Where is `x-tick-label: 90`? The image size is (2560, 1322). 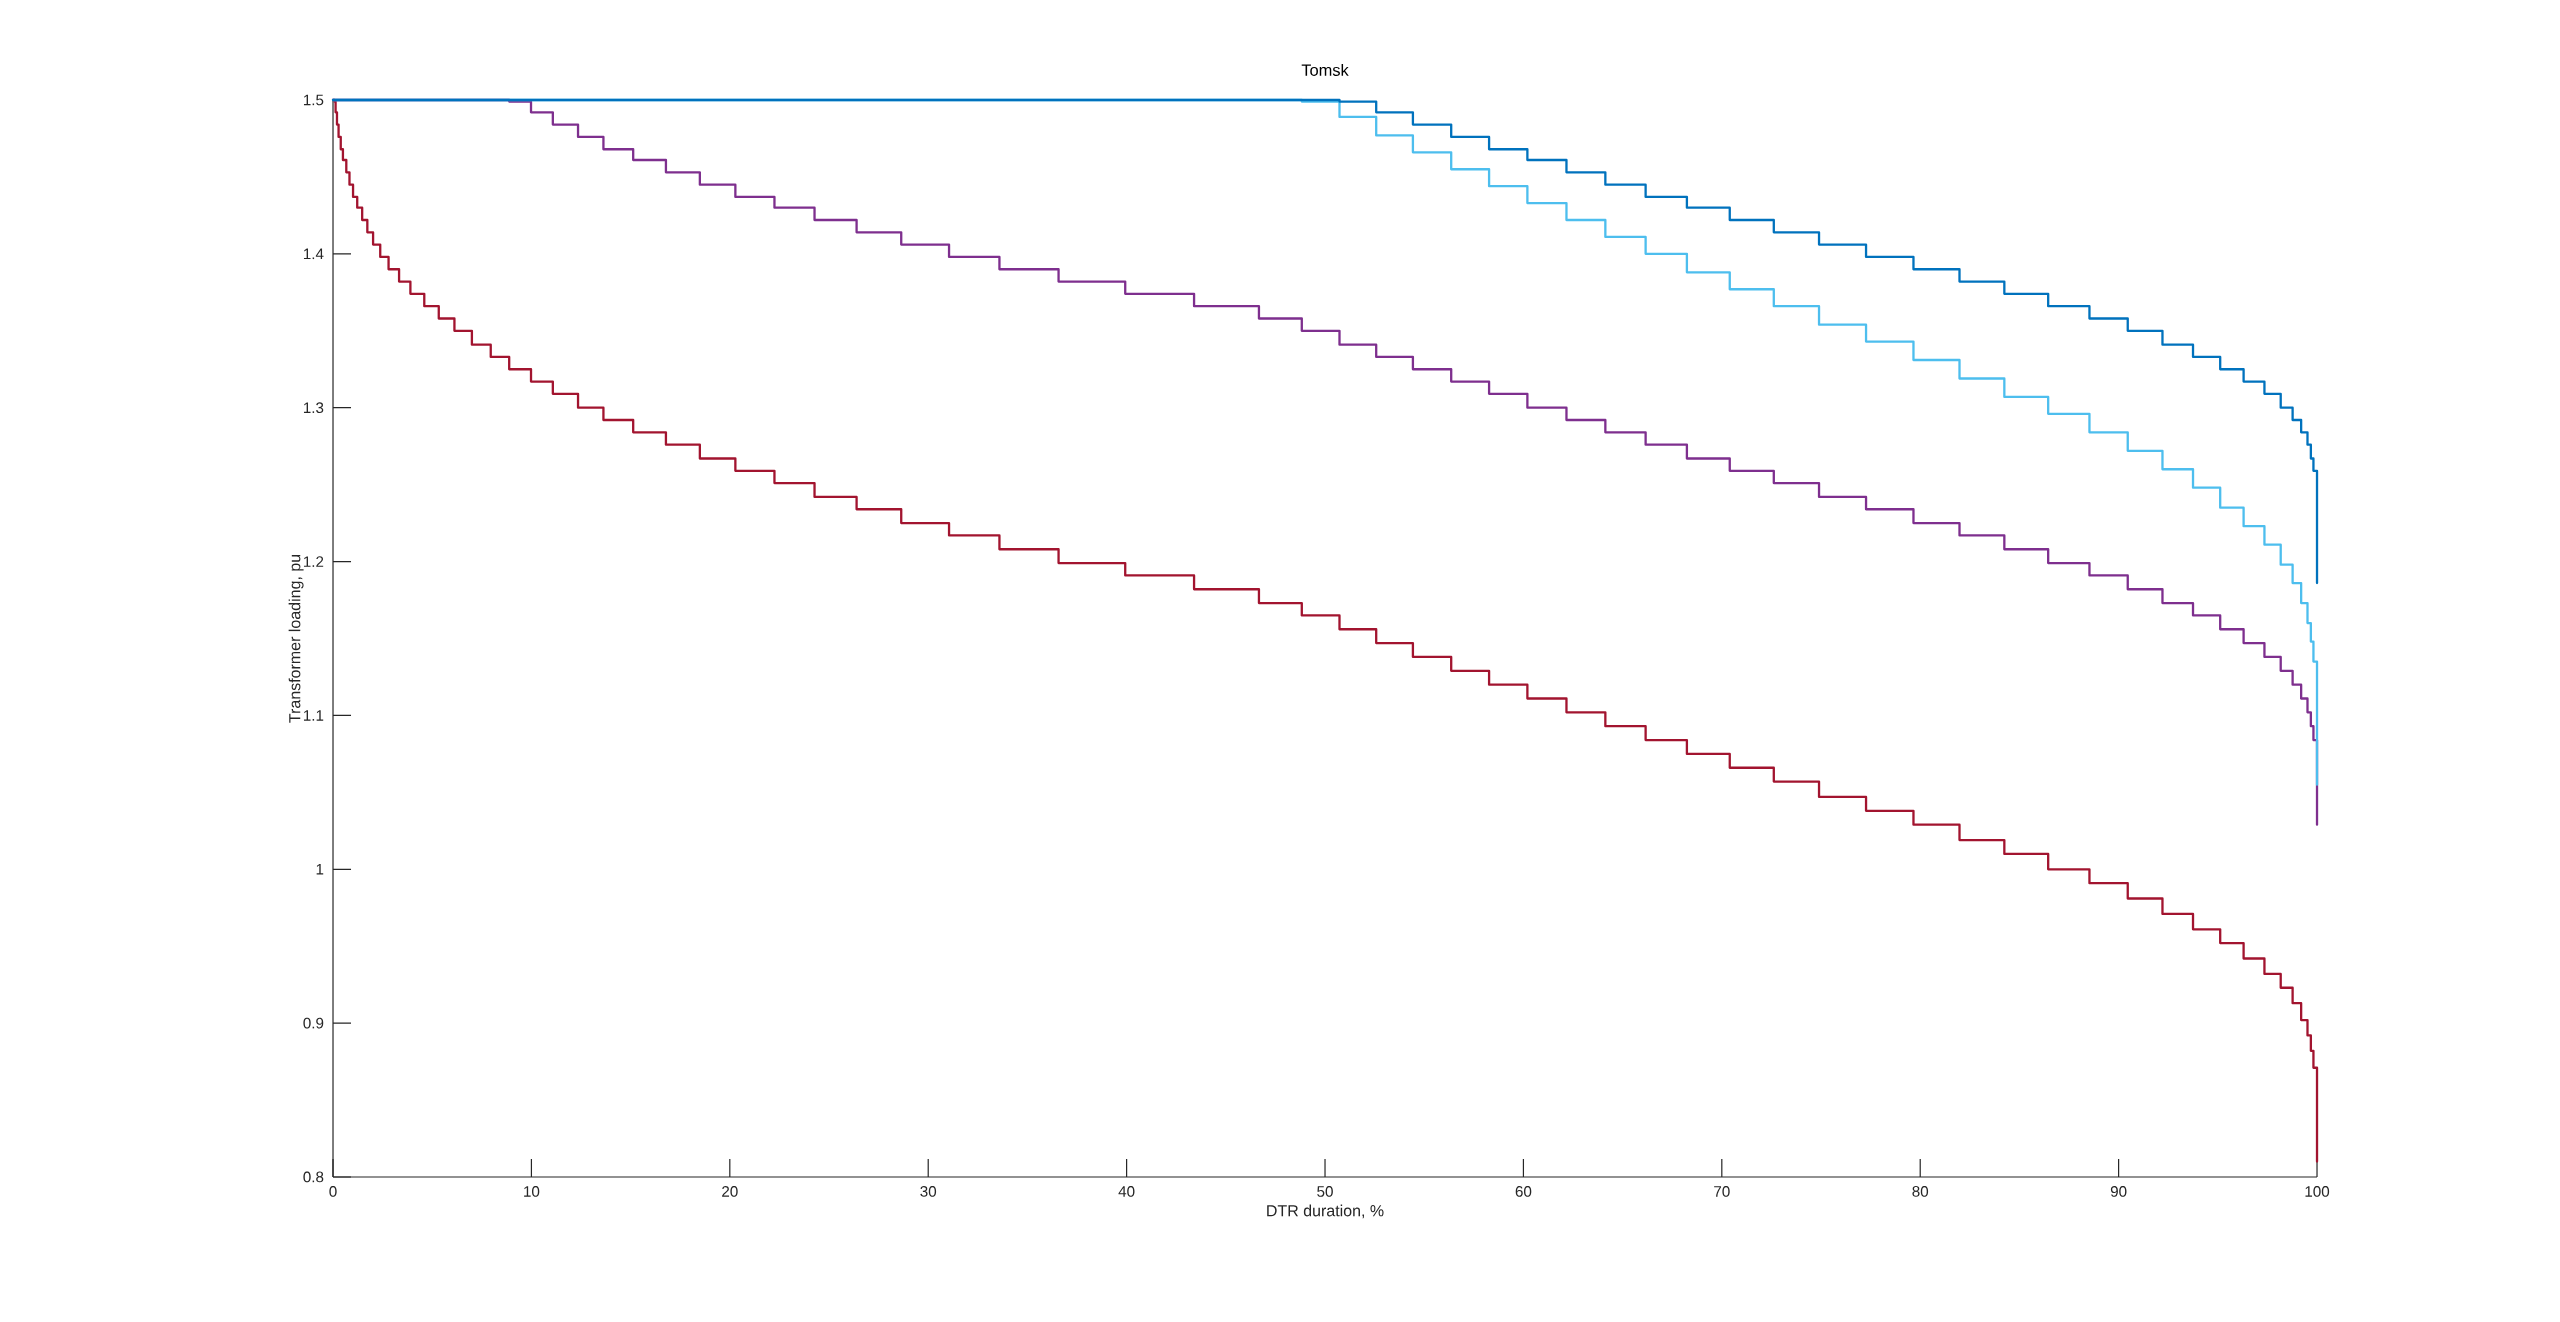 x-tick-label: 90 is located at coordinates (2118, 1191).